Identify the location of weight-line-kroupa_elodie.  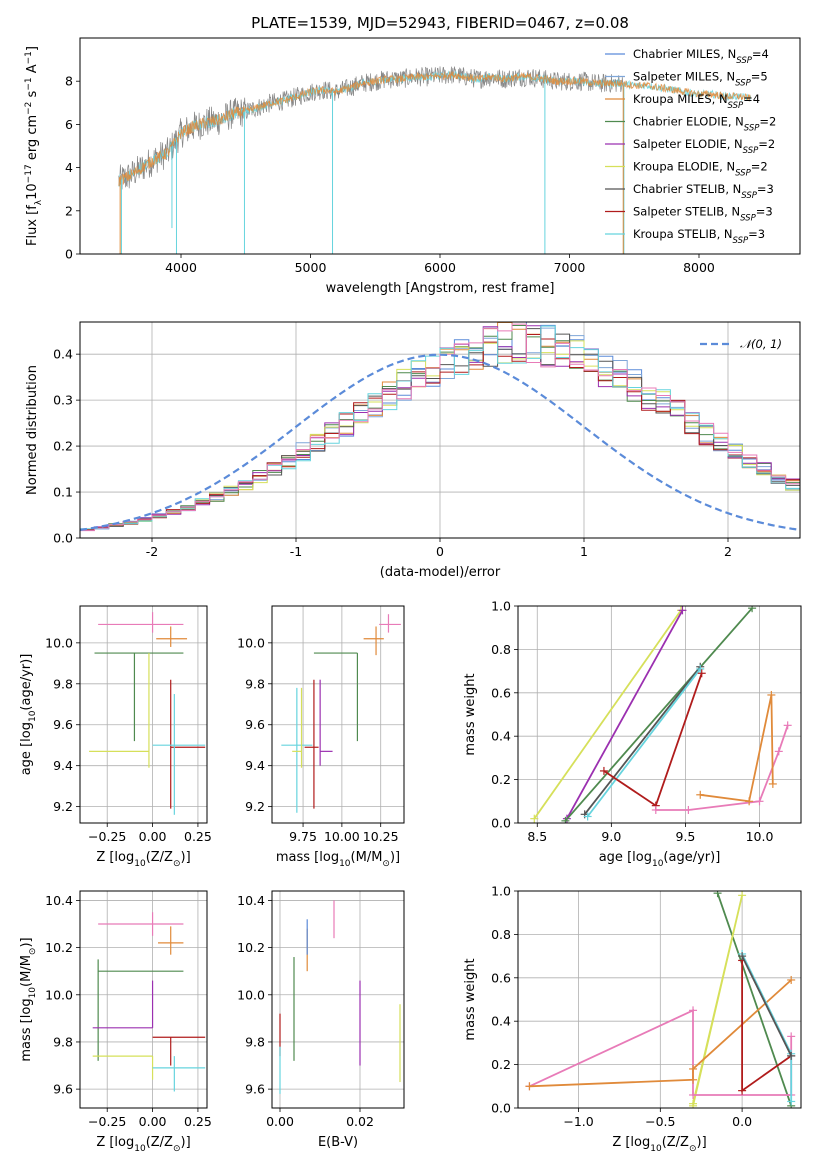
(607, 714).